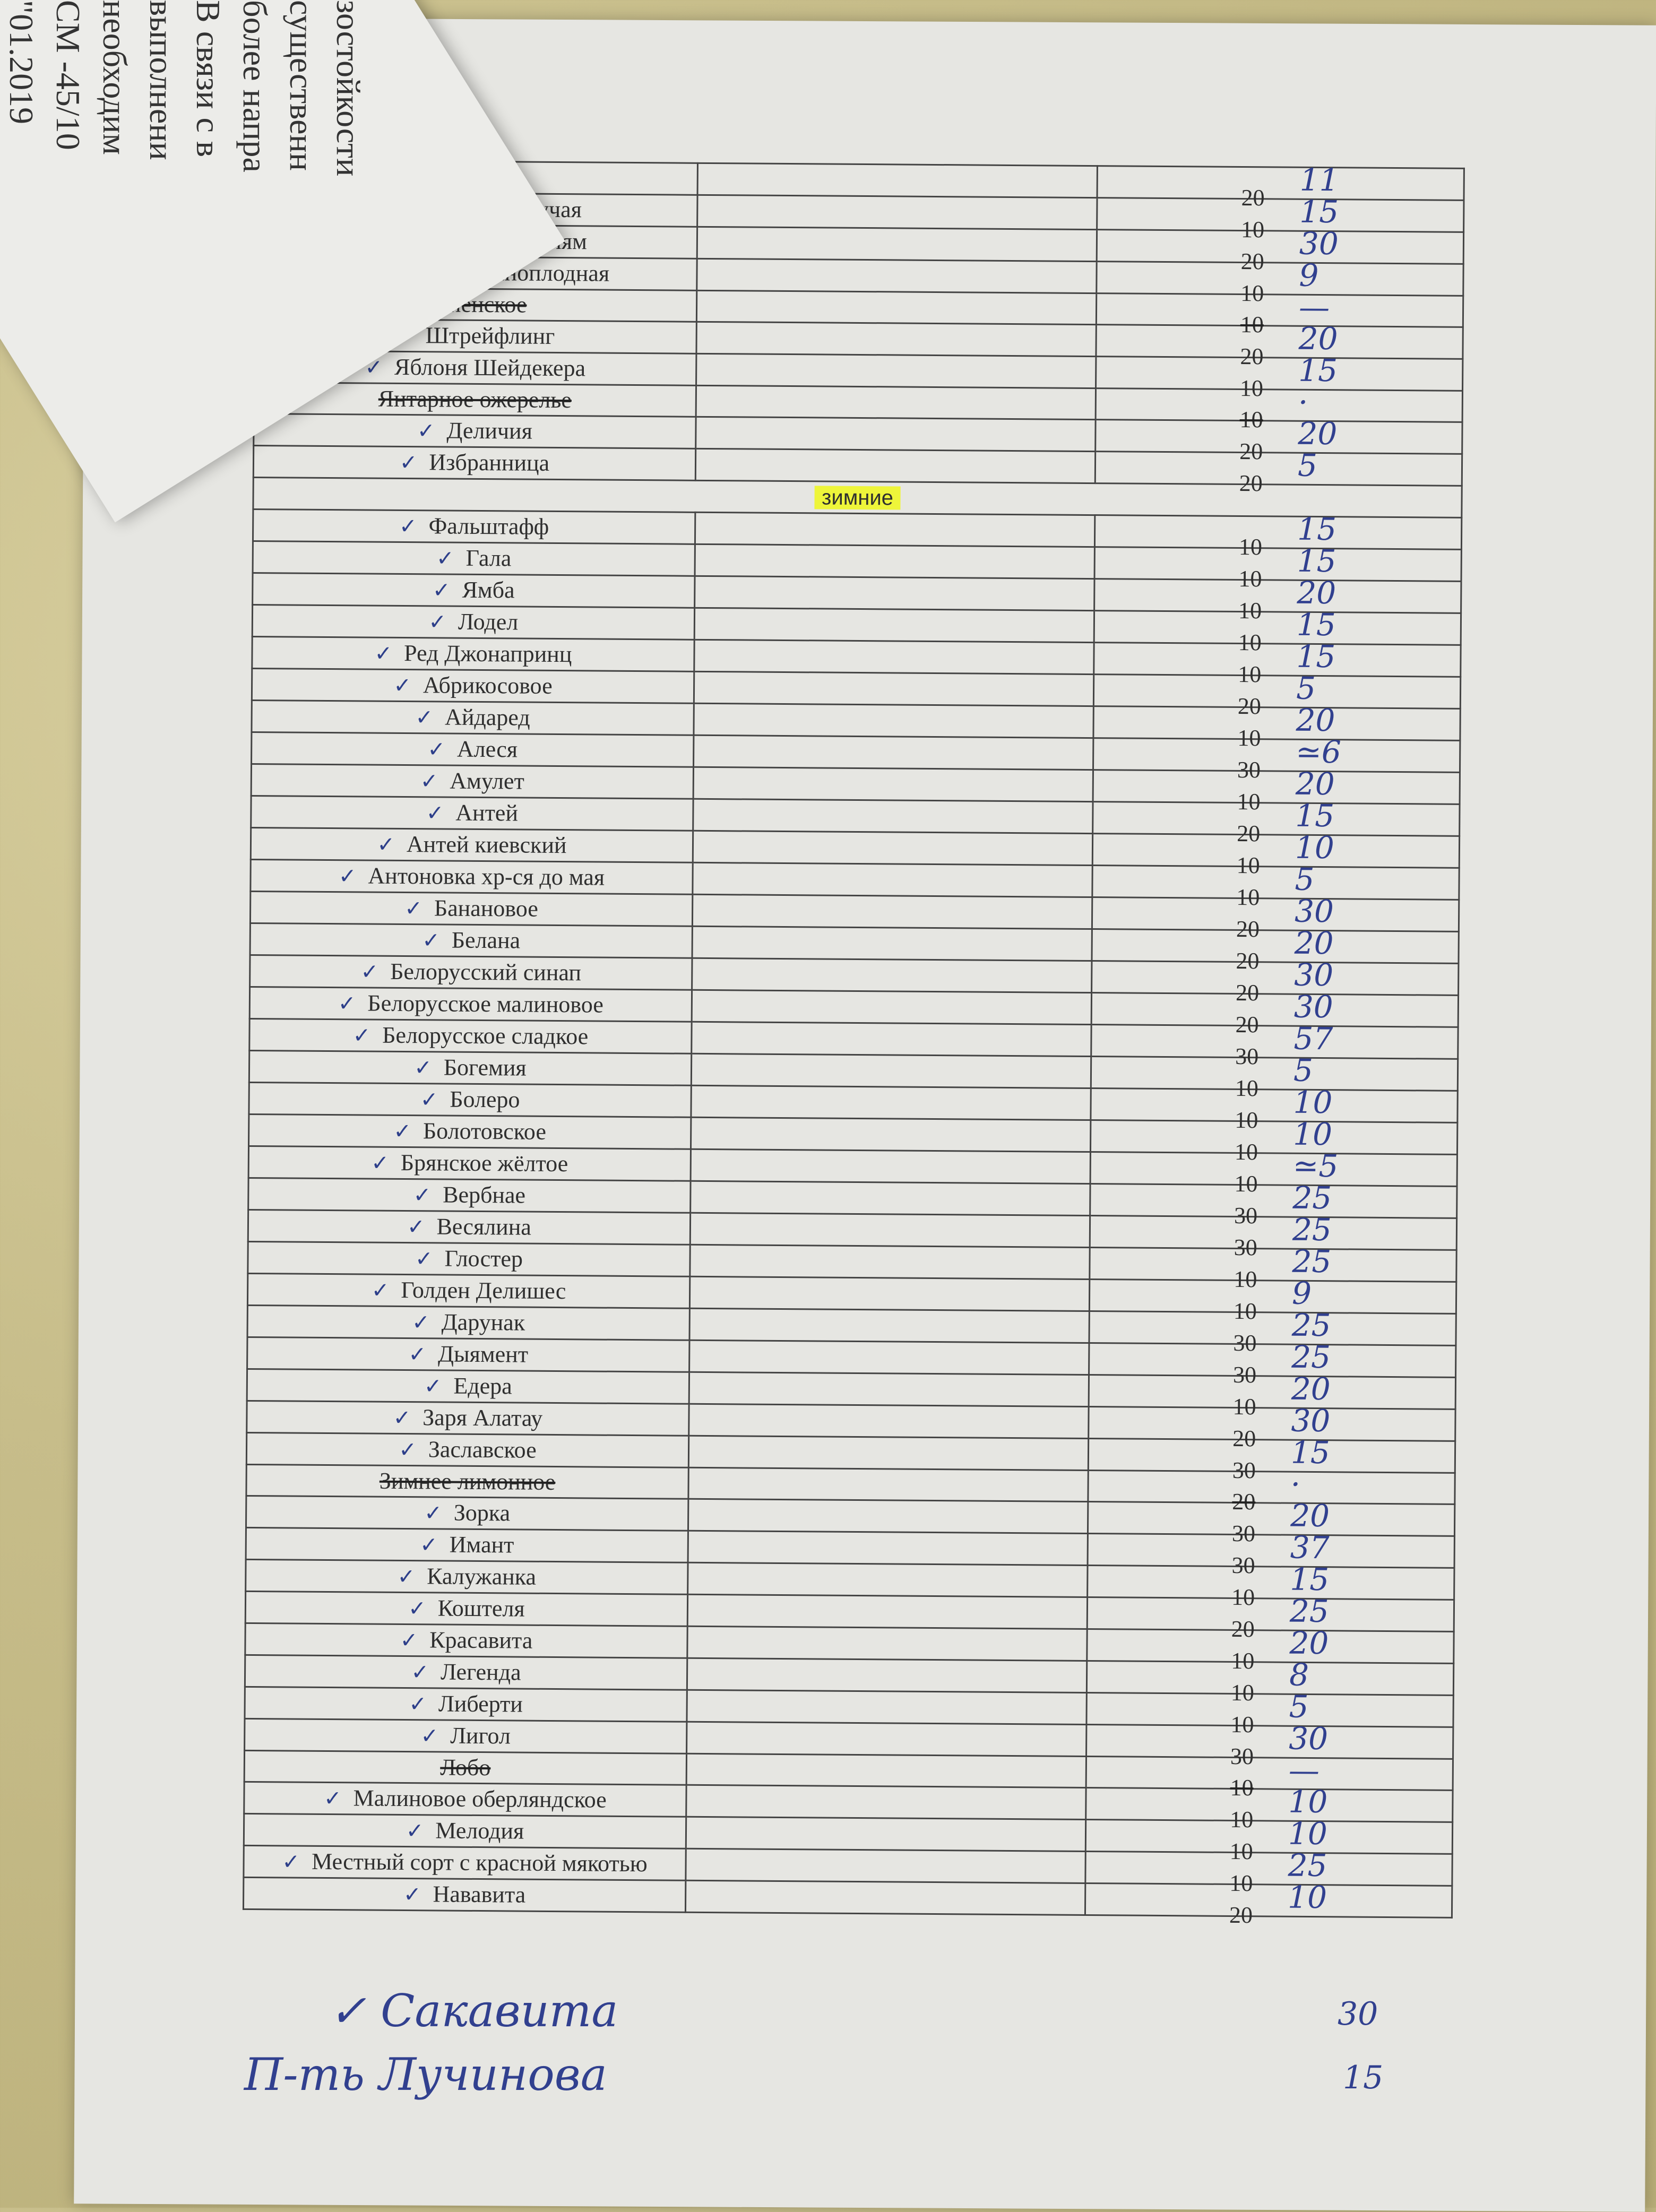 The width and height of the screenshot is (1656, 2212). I want to click on variety-name: Нававита, so click(479, 1894).